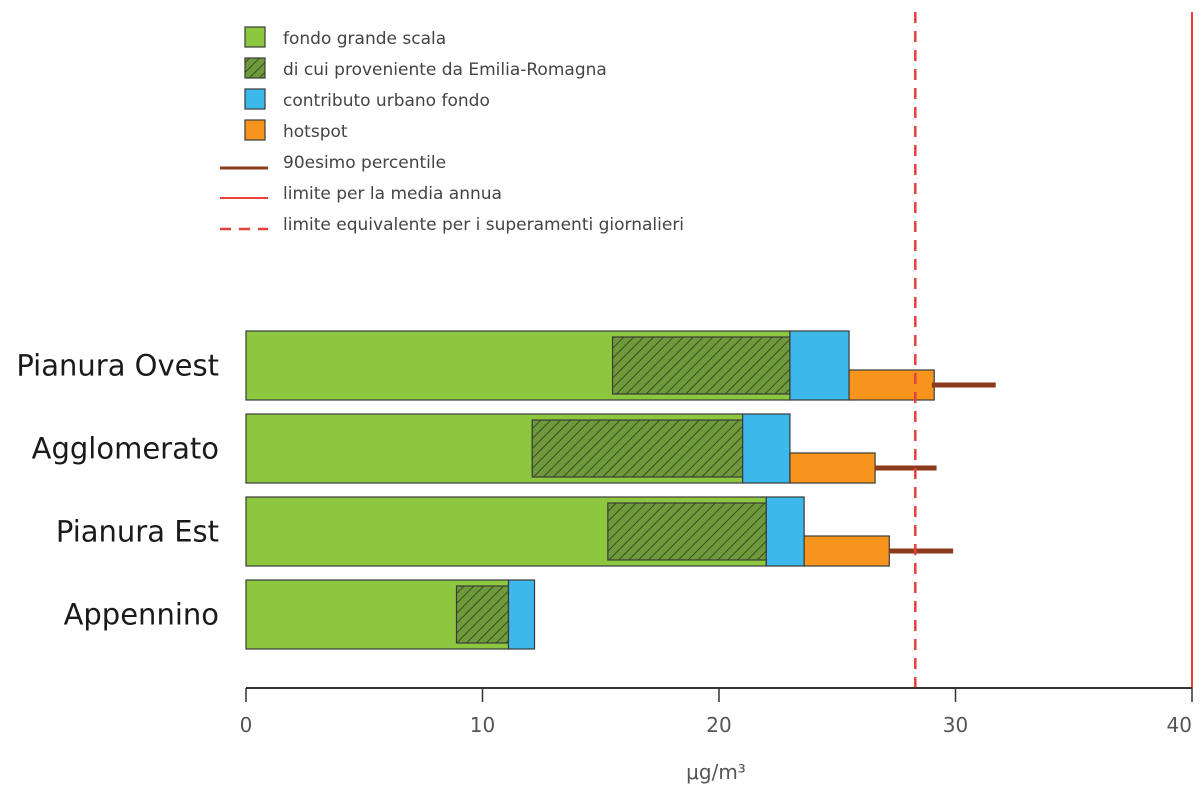 The width and height of the screenshot is (1203, 788). Describe the element at coordinates (718, 725) in the screenshot. I see `x-tick-label-20: 20` at that location.